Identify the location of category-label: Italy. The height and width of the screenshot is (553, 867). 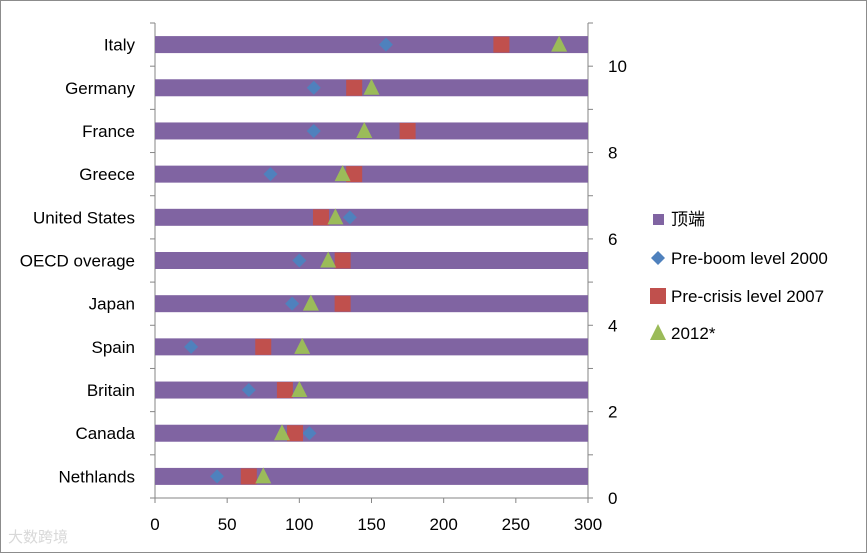
(120, 45).